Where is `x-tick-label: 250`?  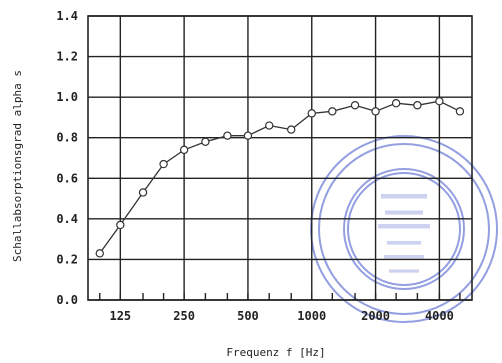
x-tick-label: 250 is located at coordinates (184, 316).